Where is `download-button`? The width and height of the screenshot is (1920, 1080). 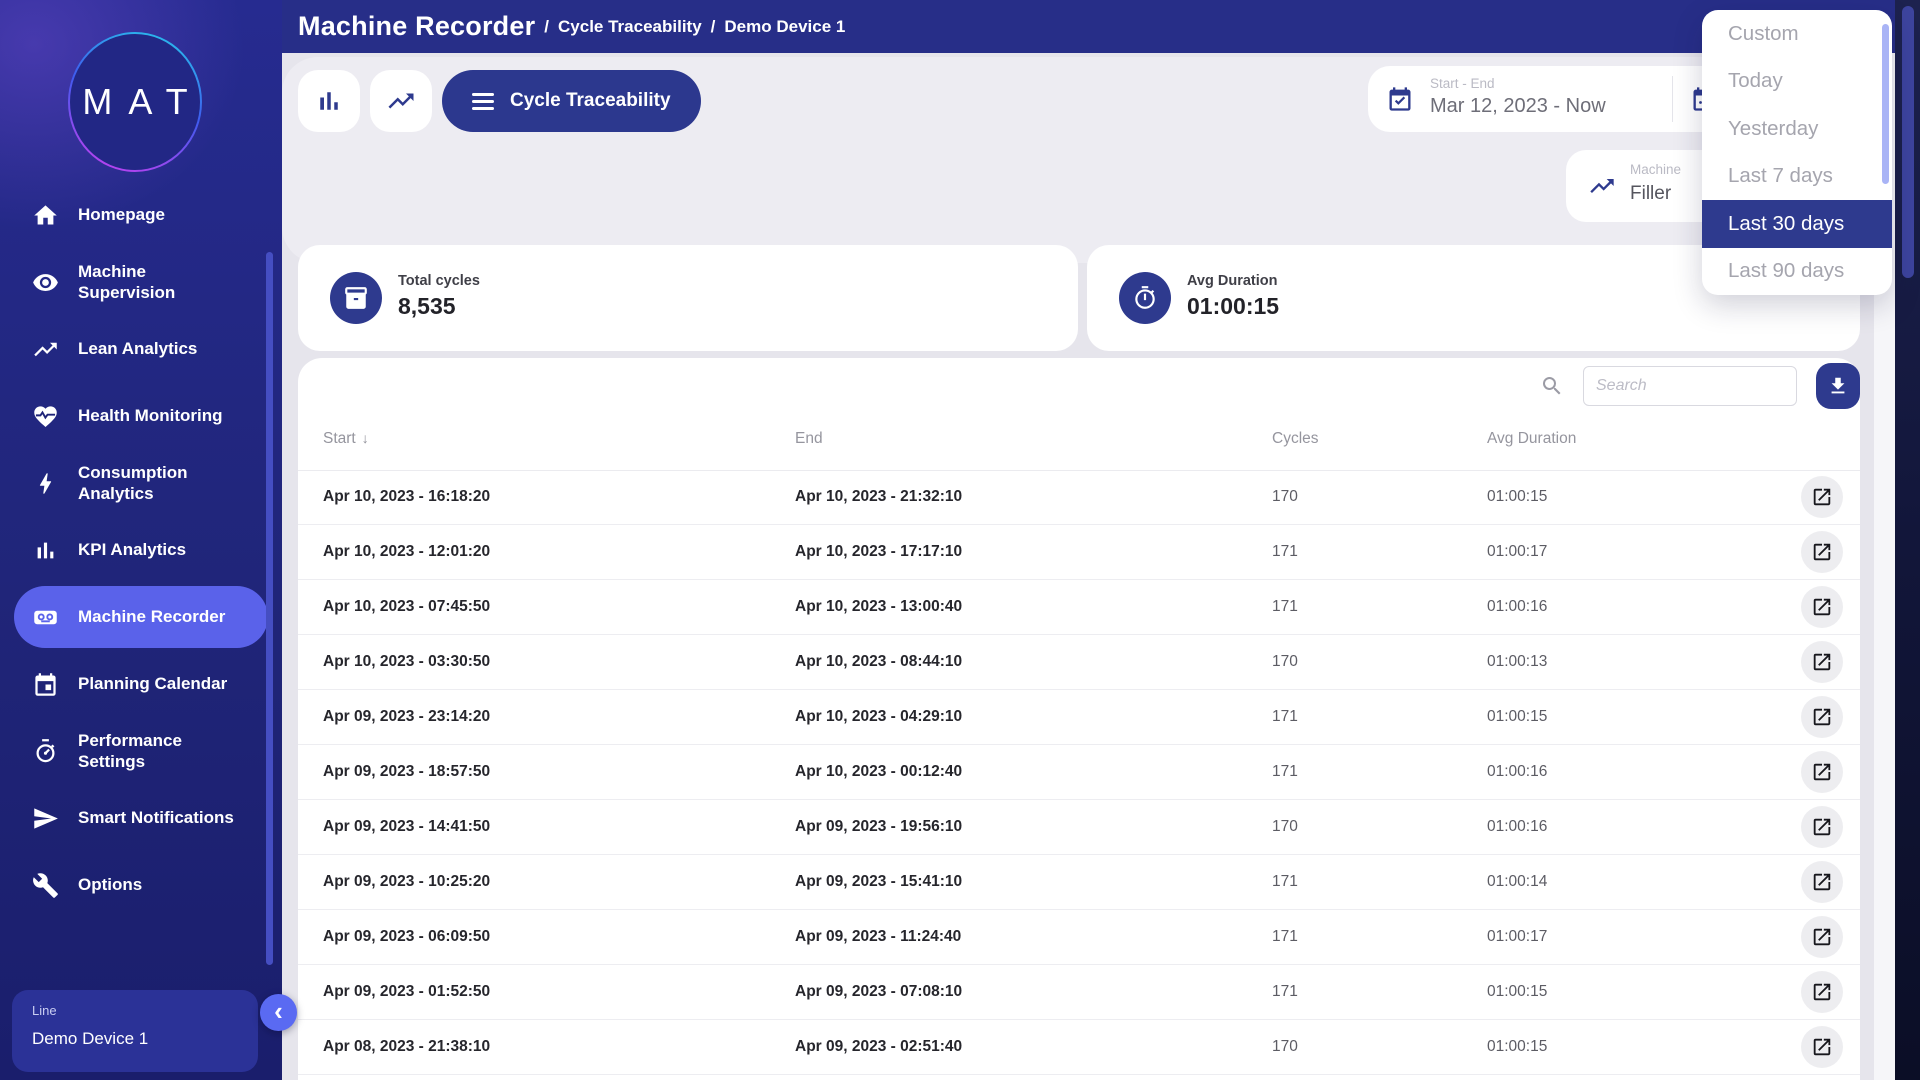
download-button is located at coordinates (1838, 386).